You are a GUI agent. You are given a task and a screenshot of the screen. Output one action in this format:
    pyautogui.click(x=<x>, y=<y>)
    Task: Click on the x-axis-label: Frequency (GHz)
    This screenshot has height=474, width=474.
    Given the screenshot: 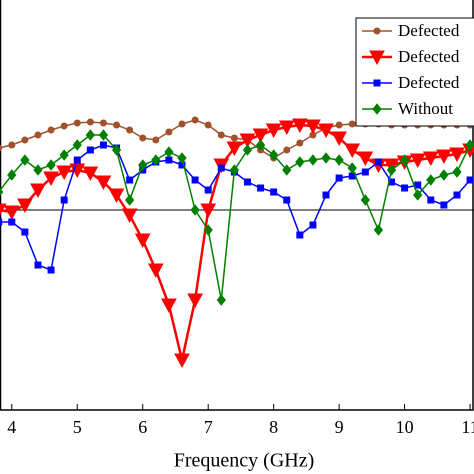 What is the action you would take?
    pyautogui.click(x=244, y=461)
    